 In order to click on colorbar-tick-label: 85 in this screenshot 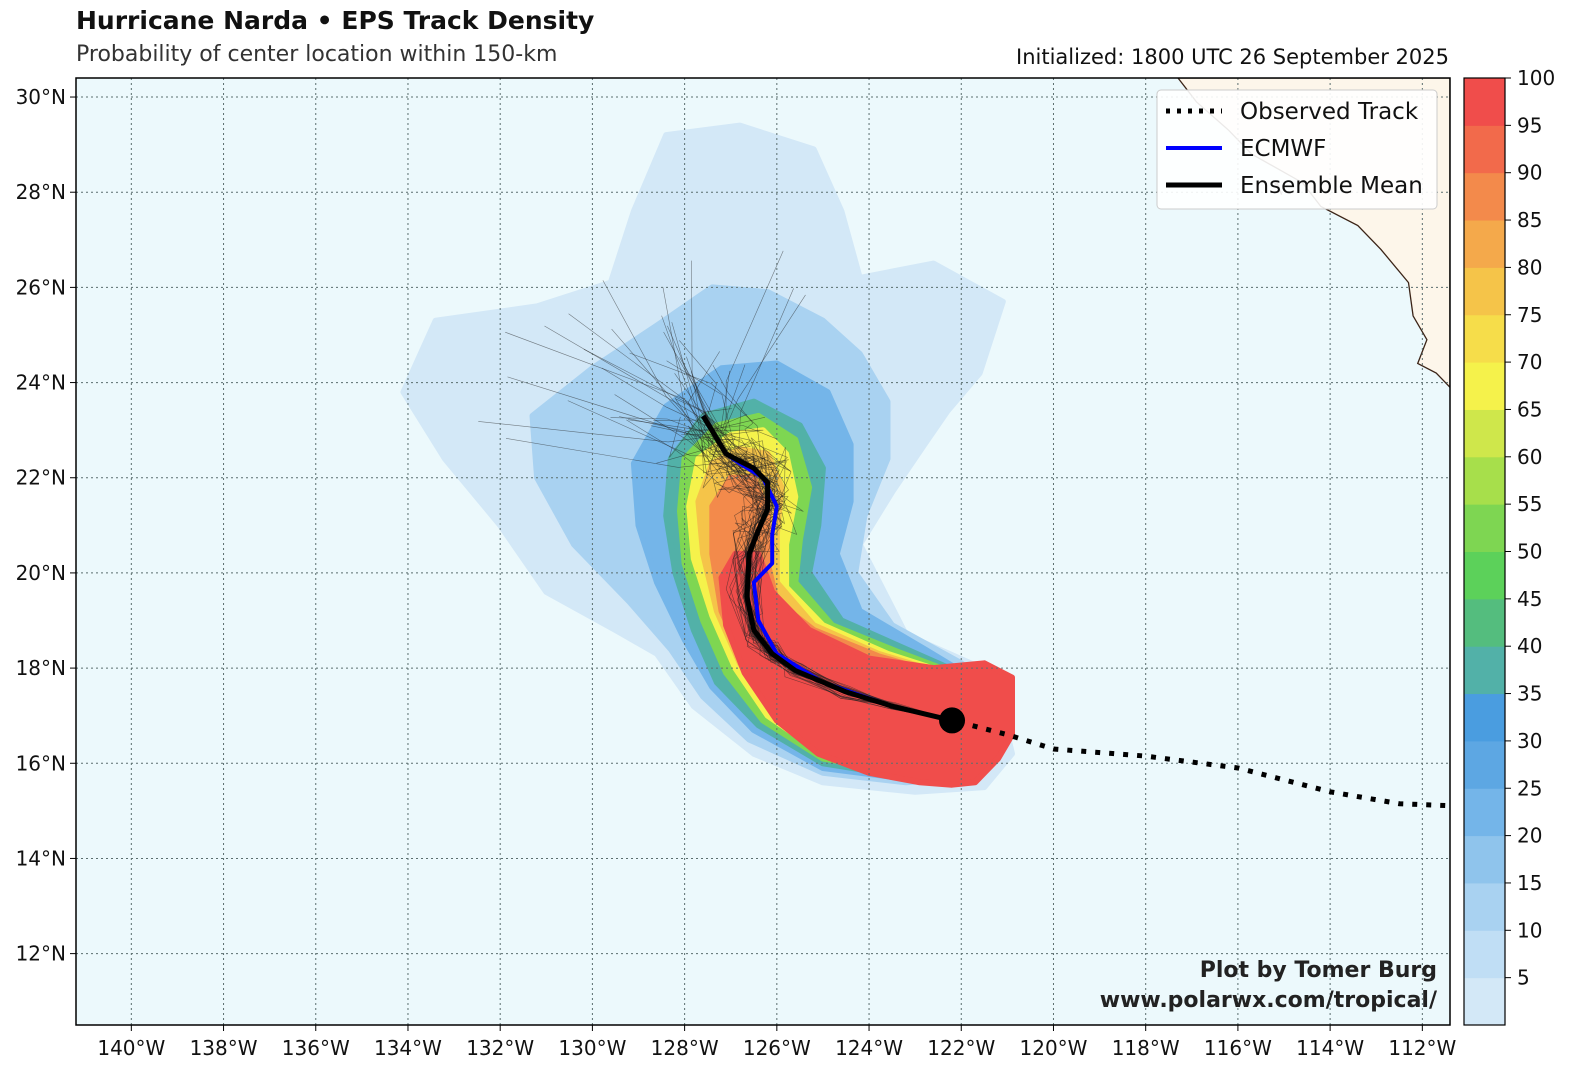, I will do `click(1529, 220)`.